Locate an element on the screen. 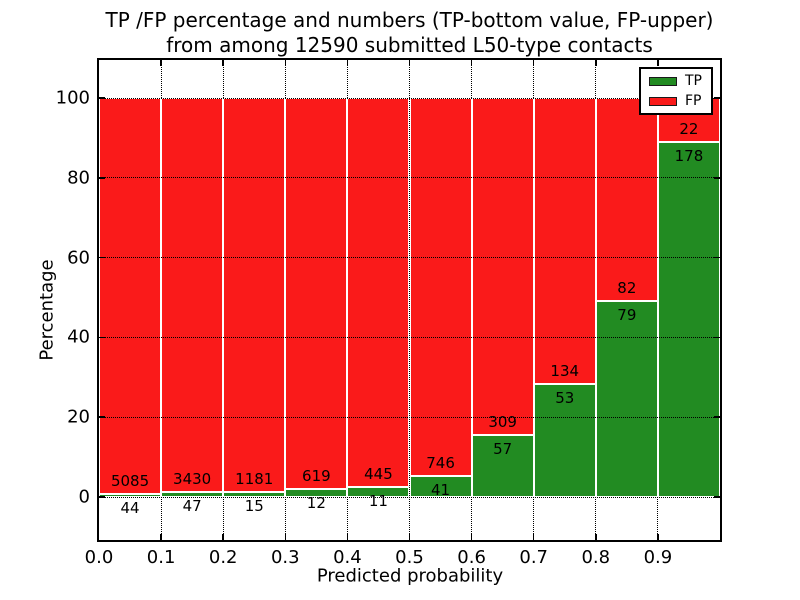  tp-count-label: 47 is located at coordinates (192, 505).